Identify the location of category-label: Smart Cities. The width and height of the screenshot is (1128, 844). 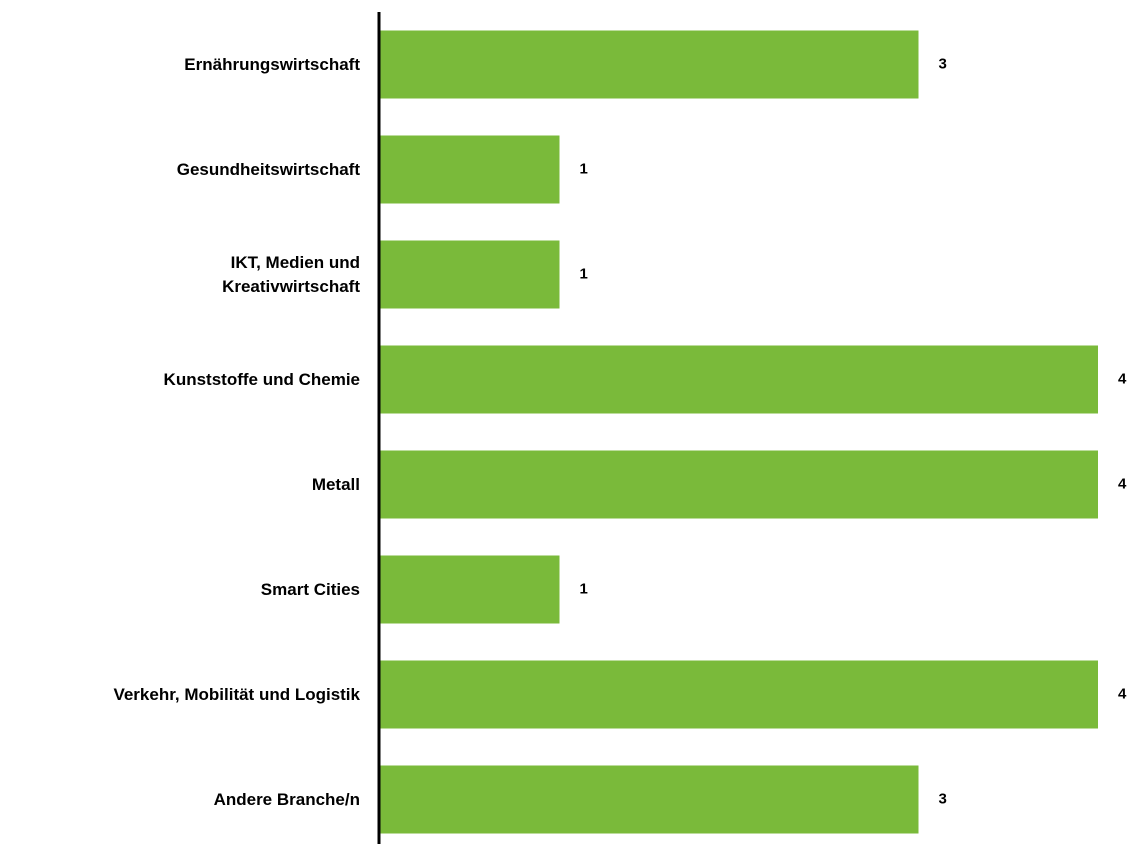
(310, 589).